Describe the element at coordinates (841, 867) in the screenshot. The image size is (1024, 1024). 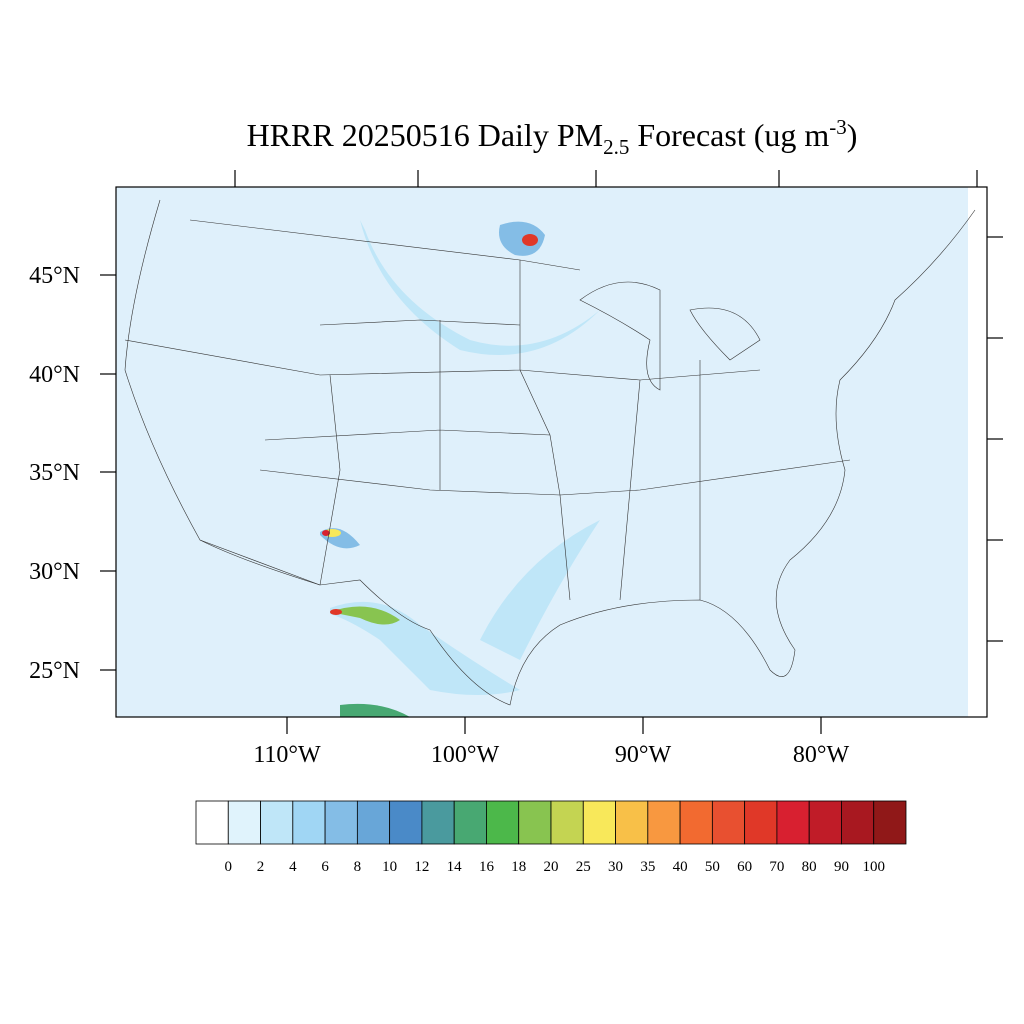
I see `colorbar-label: 90` at that location.